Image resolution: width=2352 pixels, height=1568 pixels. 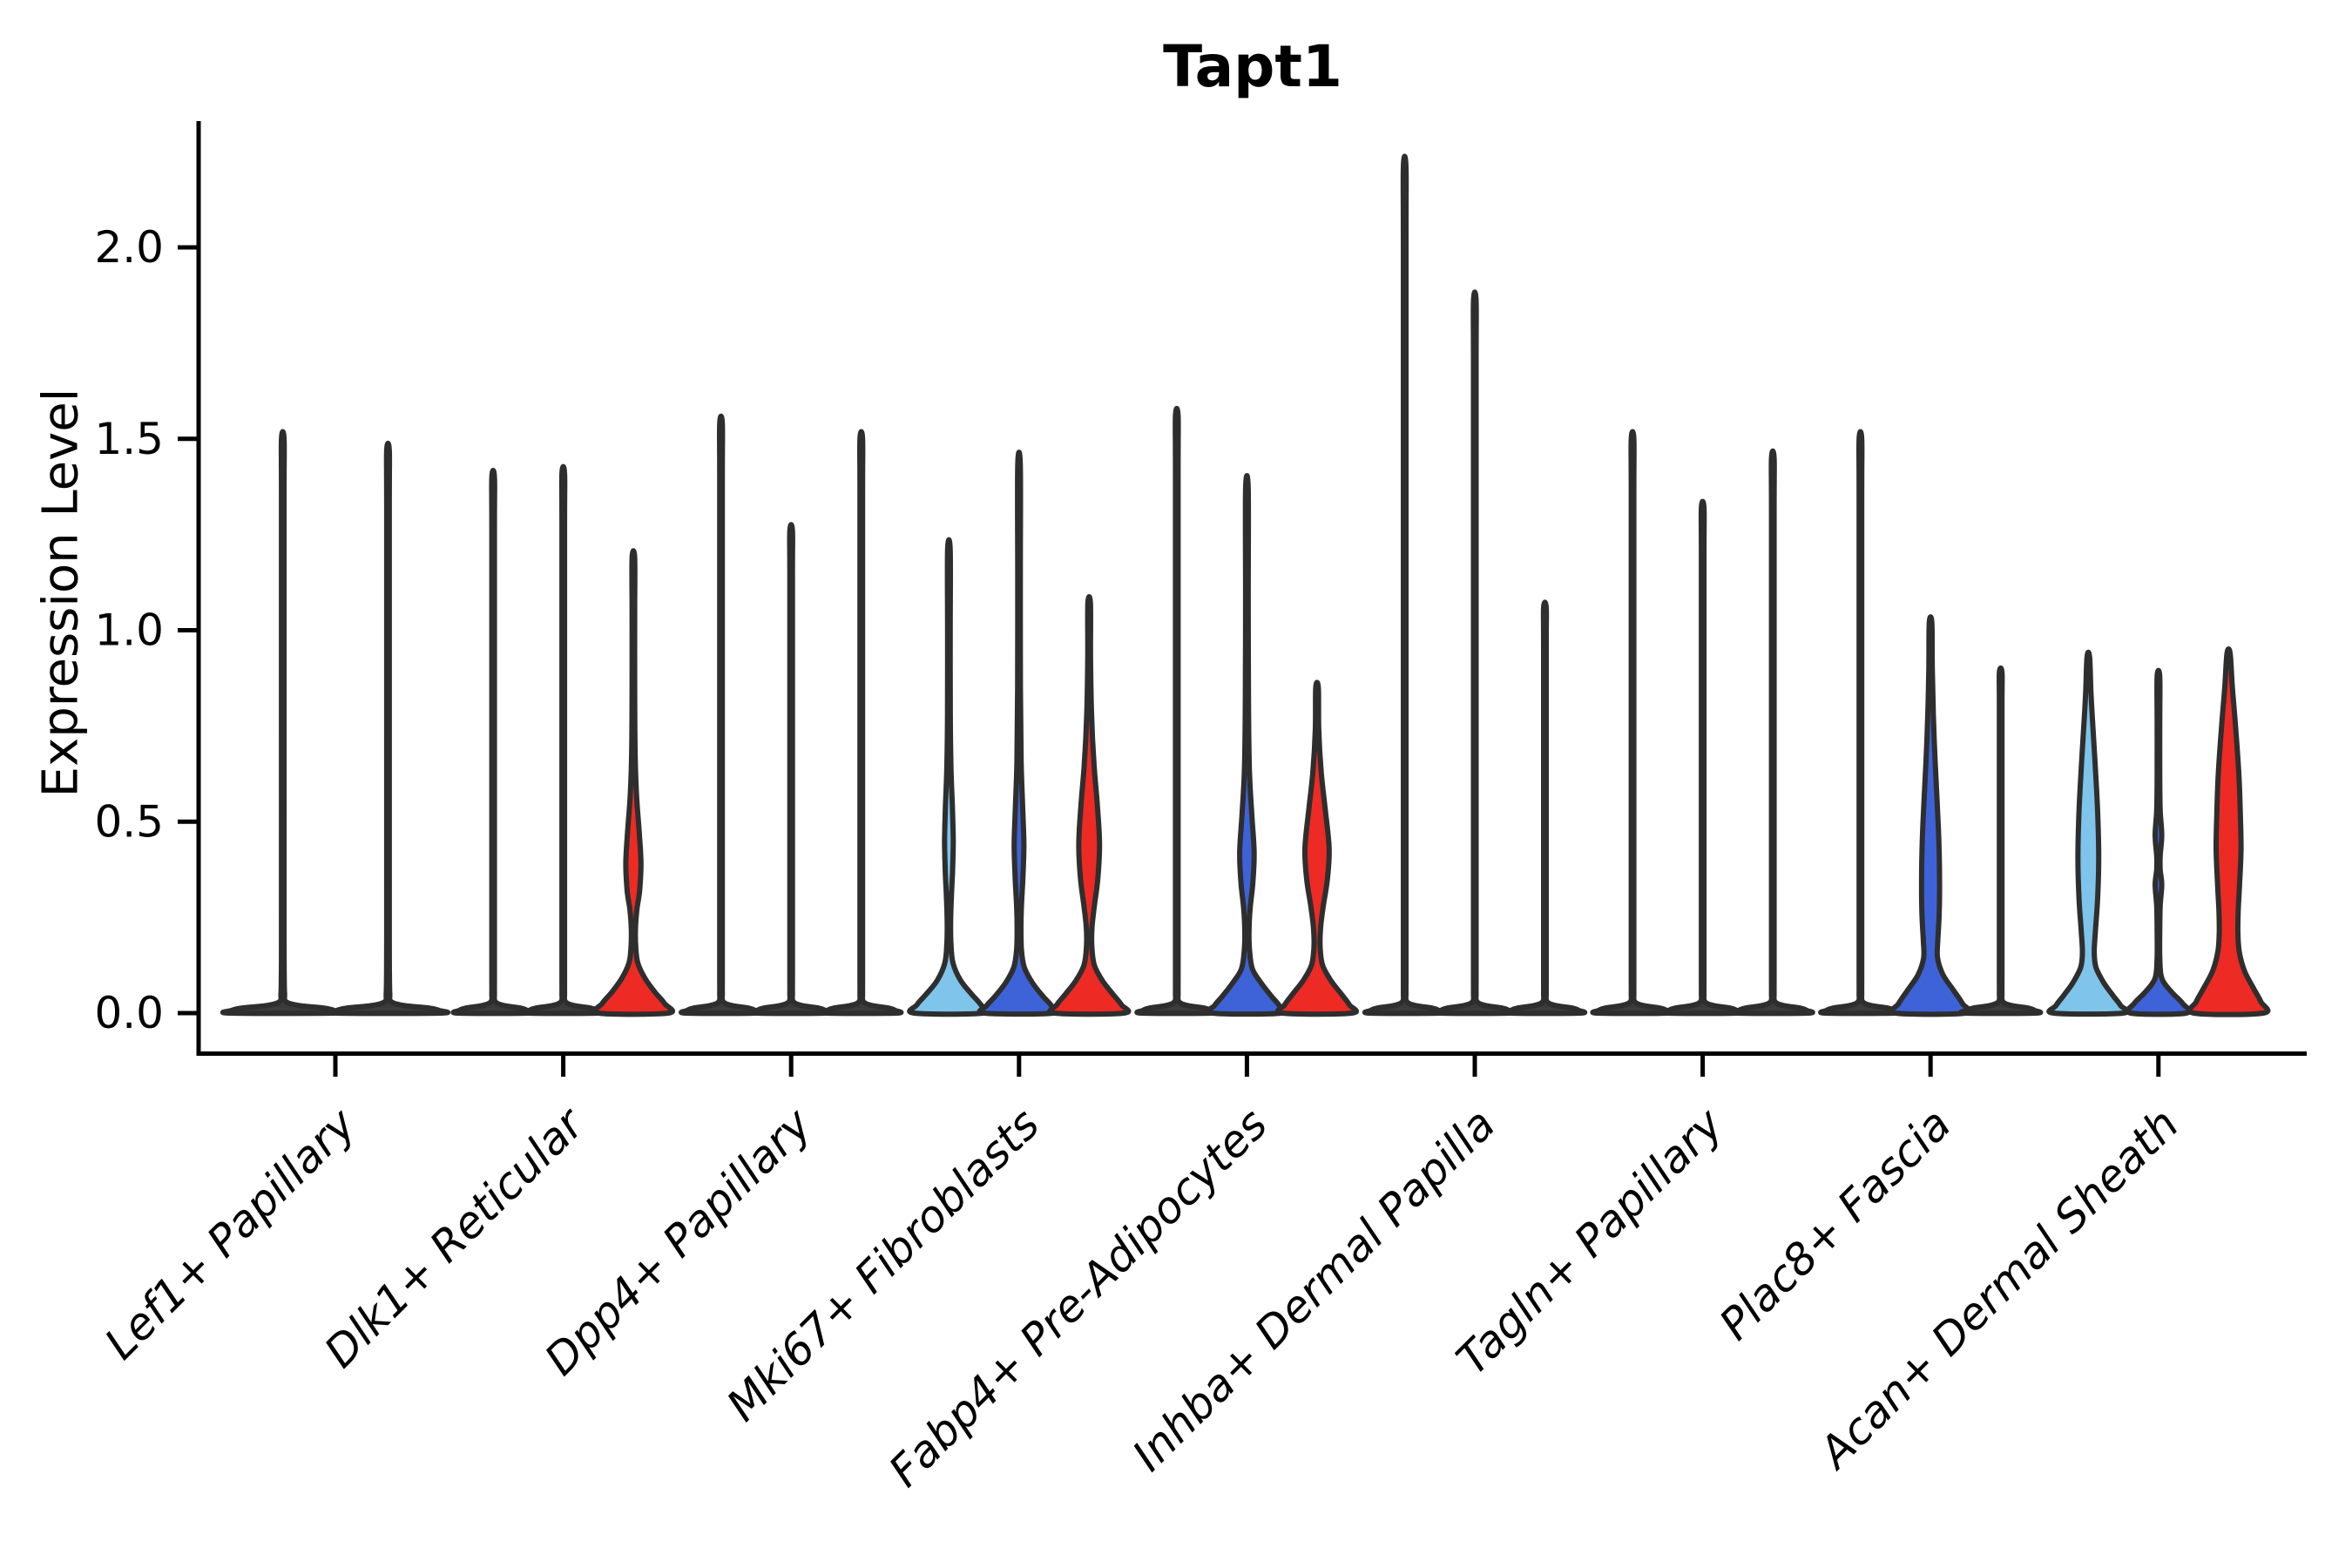 What do you see at coordinates (230, 1233) in the screenshot?
I see `x-tick-label: Lef1+ Papillary` at bounding box center [230, 1233].